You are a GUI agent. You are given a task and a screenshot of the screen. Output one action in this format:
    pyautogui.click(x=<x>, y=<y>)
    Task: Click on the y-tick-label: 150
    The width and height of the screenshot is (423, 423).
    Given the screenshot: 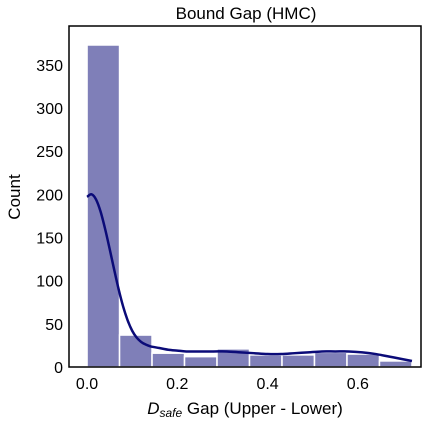 What is the action you would take?
    pyautogui.click(x=49, y=239)
    